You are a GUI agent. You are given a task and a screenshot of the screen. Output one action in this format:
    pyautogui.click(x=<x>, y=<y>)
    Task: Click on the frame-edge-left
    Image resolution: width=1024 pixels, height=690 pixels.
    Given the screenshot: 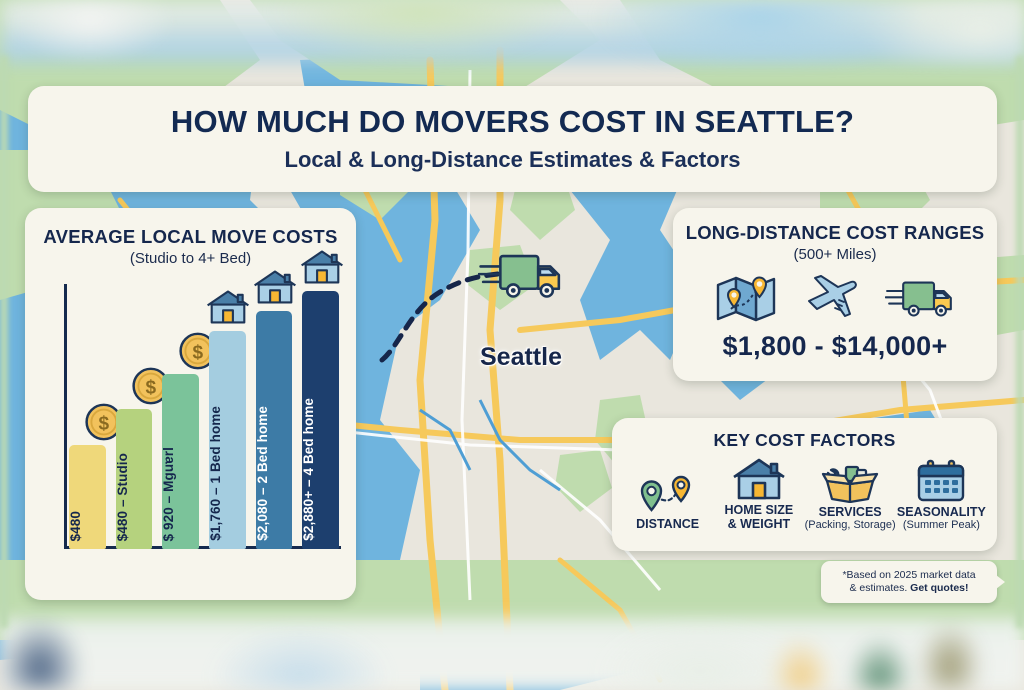 What is the action you would take?
    pyautogui.click(x=4, y=342)
    